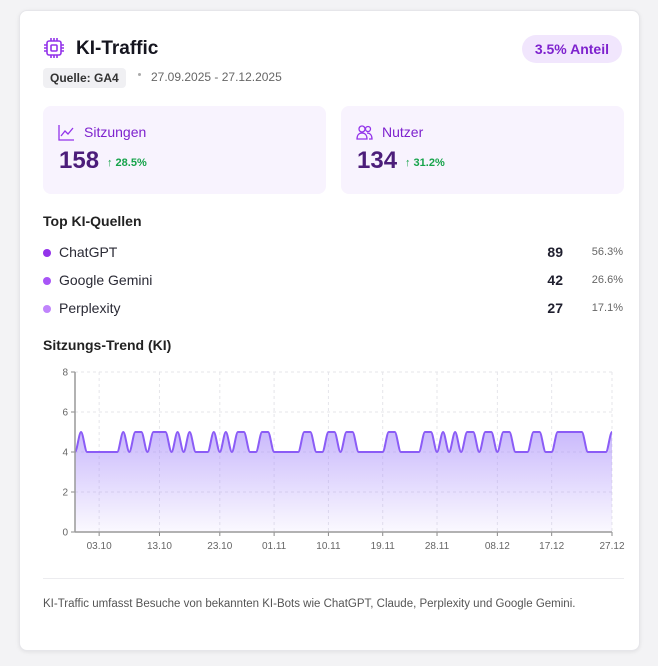 Image resolution: width=658 pixels, height=666 pixels. I want to click on separator-dot, so click(139, 74).